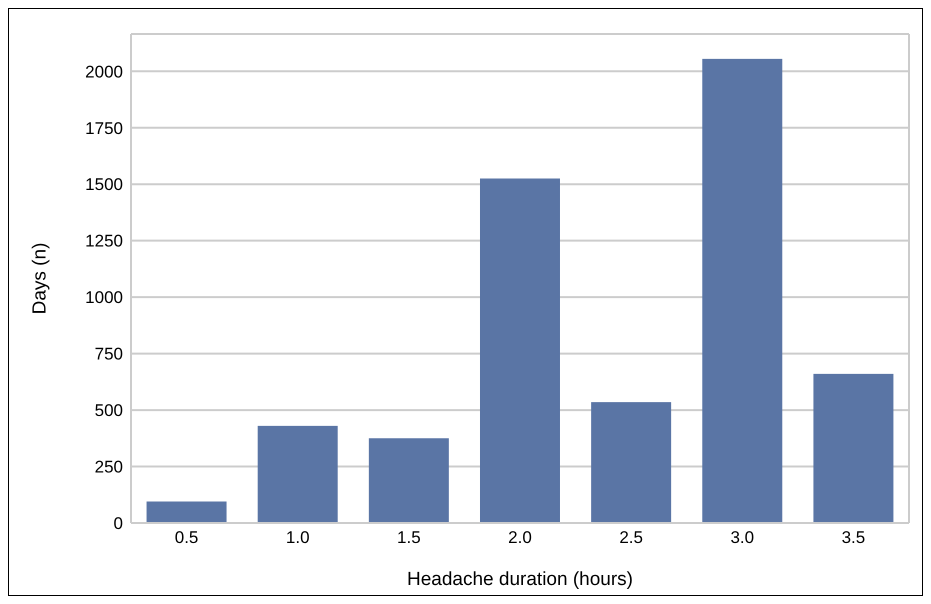  What do you see at coordinates (742, 538) in the screenshot?
I see `x-tick-label: 3.0` at bounding box center [742, 538].